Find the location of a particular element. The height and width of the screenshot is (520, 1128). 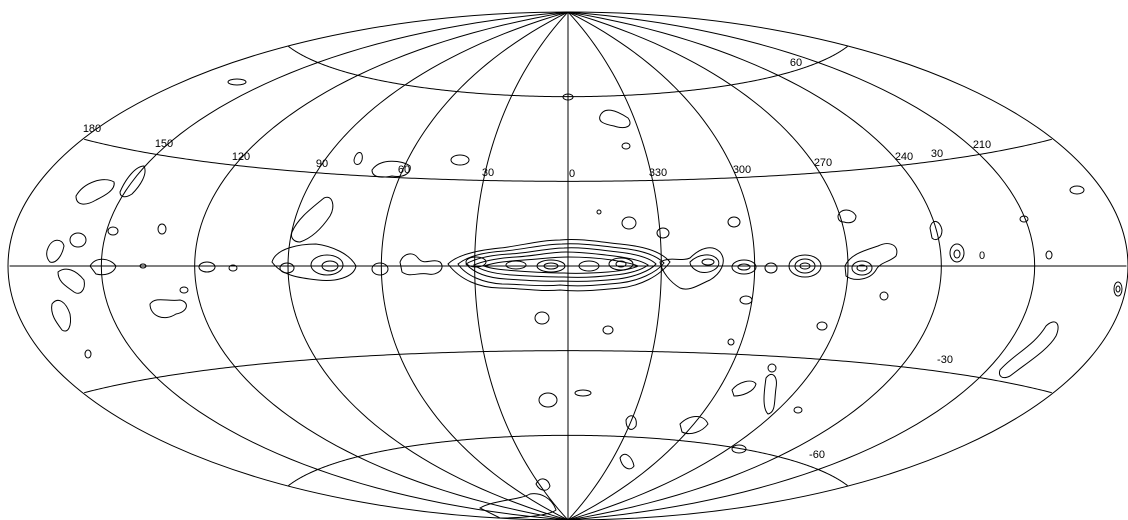

galactic-plane-contours is located at coordinates (584, 244).